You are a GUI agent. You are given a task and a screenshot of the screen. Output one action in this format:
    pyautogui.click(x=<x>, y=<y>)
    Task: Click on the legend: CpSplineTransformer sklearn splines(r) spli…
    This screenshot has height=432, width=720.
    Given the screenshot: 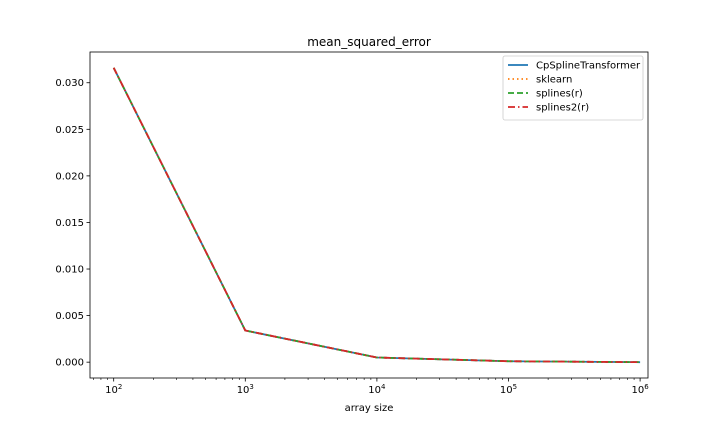 What is the action you would take?
    pyautogui.click(x=573, y=88)
    